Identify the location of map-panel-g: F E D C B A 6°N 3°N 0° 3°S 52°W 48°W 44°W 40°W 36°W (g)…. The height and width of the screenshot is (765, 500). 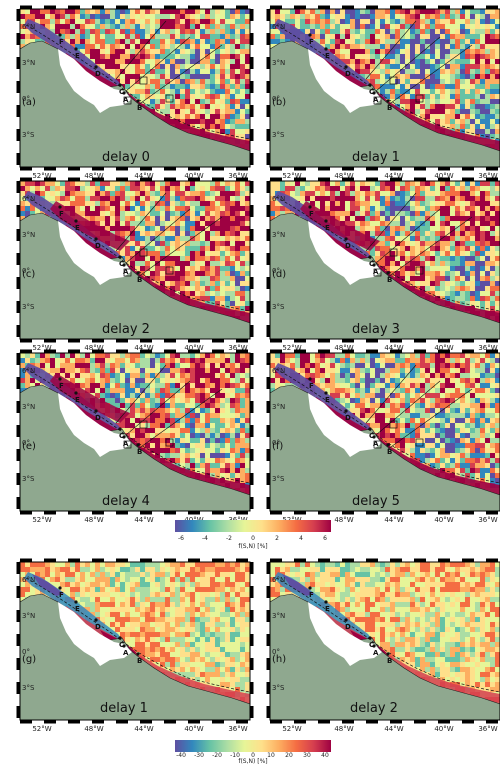
(132, 645).